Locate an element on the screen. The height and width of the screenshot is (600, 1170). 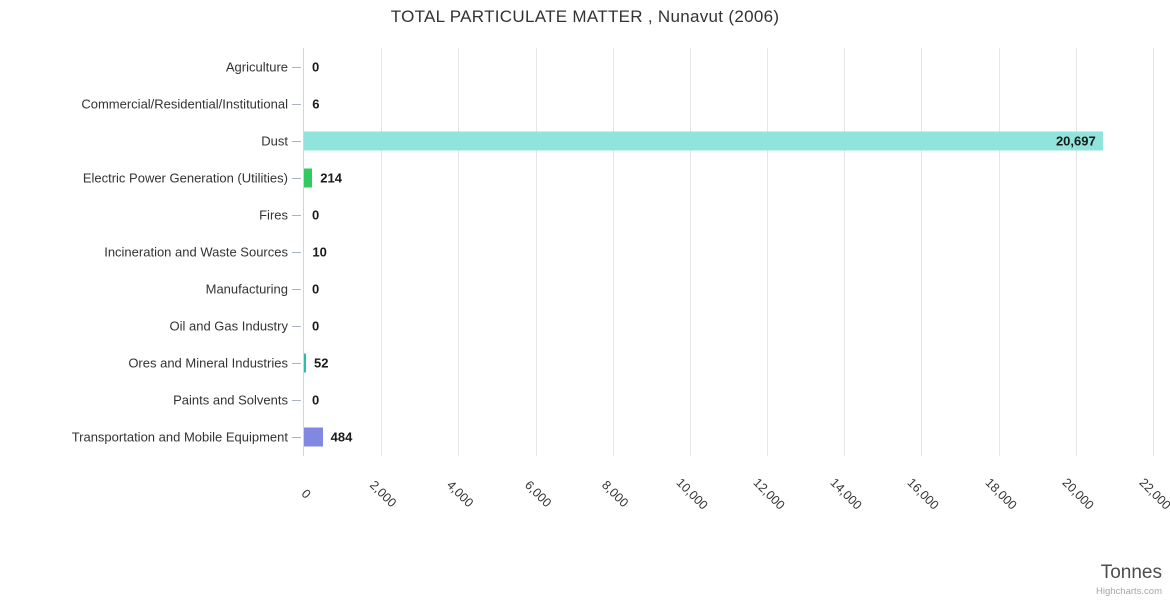
x-axis-title: Tonnes is located at coordinates (1131, 572).